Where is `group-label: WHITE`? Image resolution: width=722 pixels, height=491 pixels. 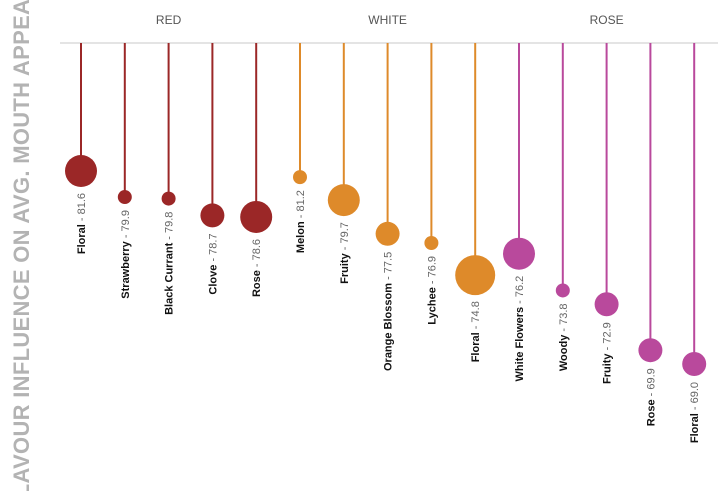 group-label: WHITE is located at coordinates (387, 20).